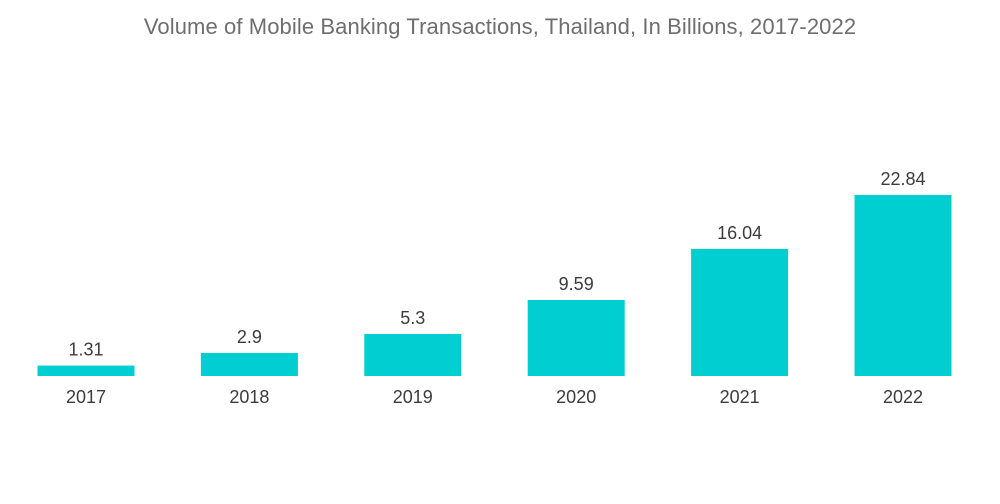 This screenshot has height=504, width=1000. What do you see at coordinates (413, 355) in the screenshot?
I see `bar-2019` at bounding box center [413, 355].